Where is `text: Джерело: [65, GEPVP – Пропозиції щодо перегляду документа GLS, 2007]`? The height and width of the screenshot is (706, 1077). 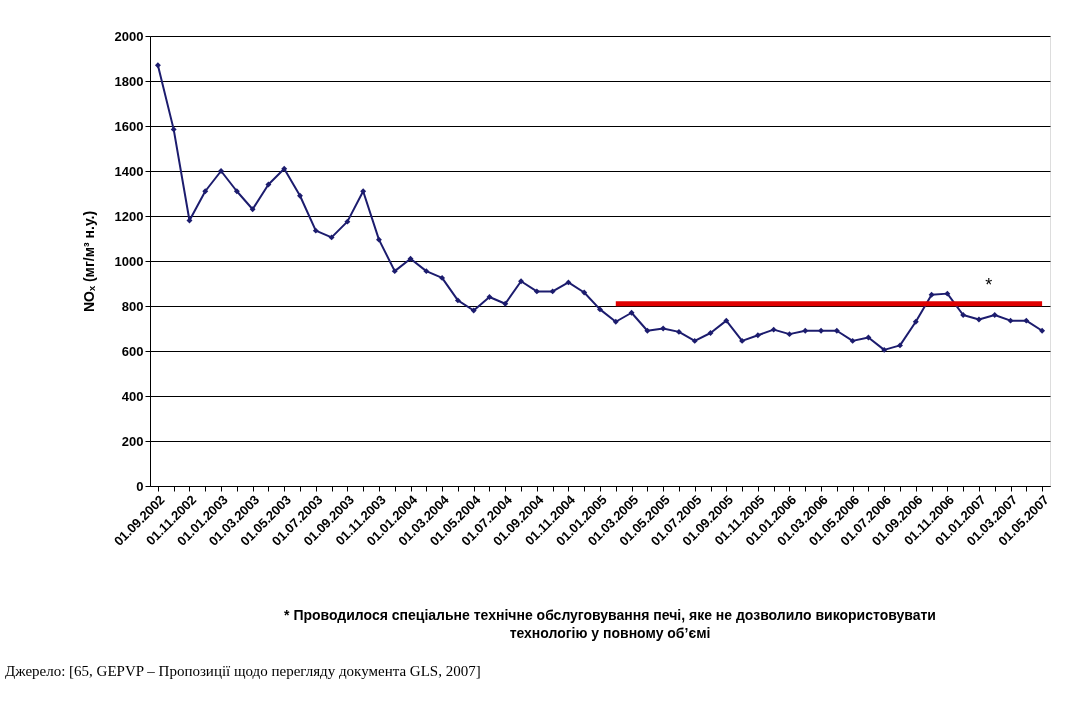
text: Джерело: [65, GEPVP – Пропозиції щодо перегляду документа GLS, 2007] is located at coordinates (243, 671).